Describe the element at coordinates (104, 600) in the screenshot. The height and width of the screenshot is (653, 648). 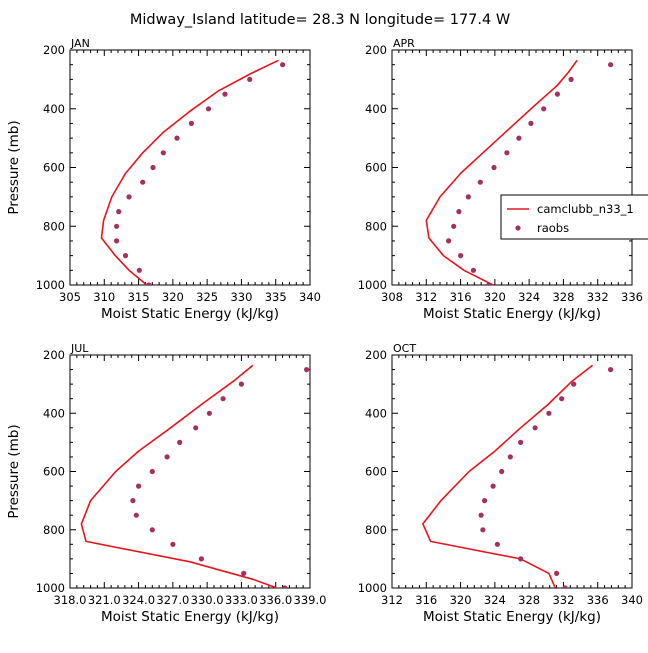
I see `x-tick-label: 321.0` at that location.